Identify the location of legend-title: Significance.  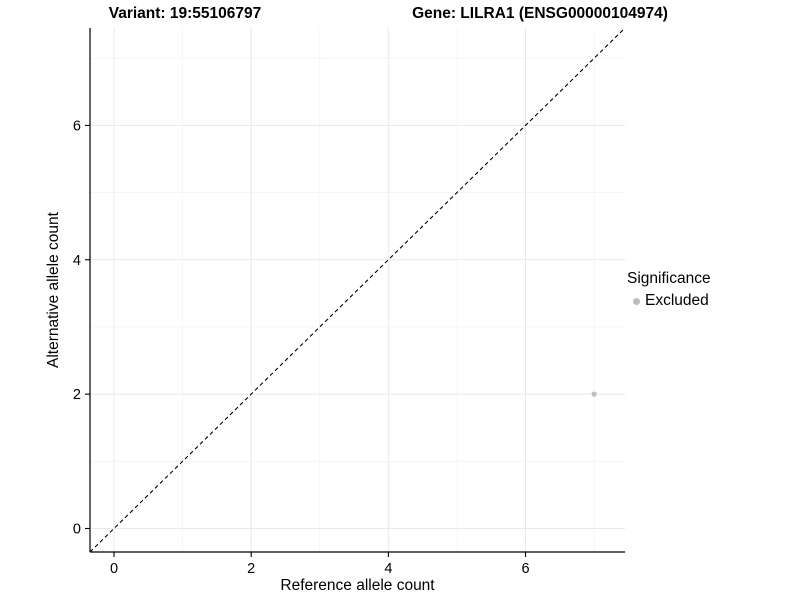
(669, 278).